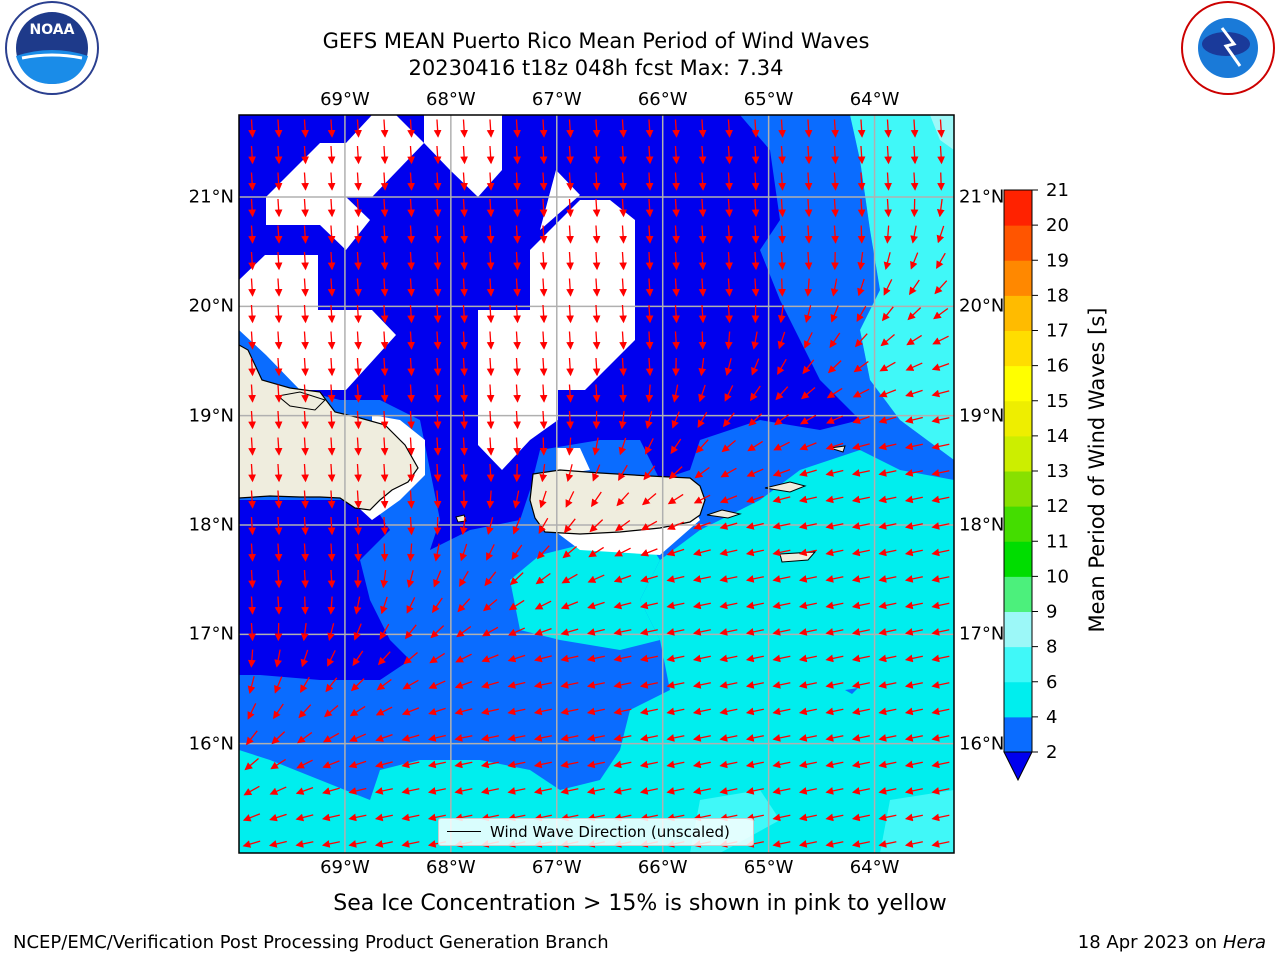  I want to click on colorbar-tick-label: 12, so click(1057, 506).